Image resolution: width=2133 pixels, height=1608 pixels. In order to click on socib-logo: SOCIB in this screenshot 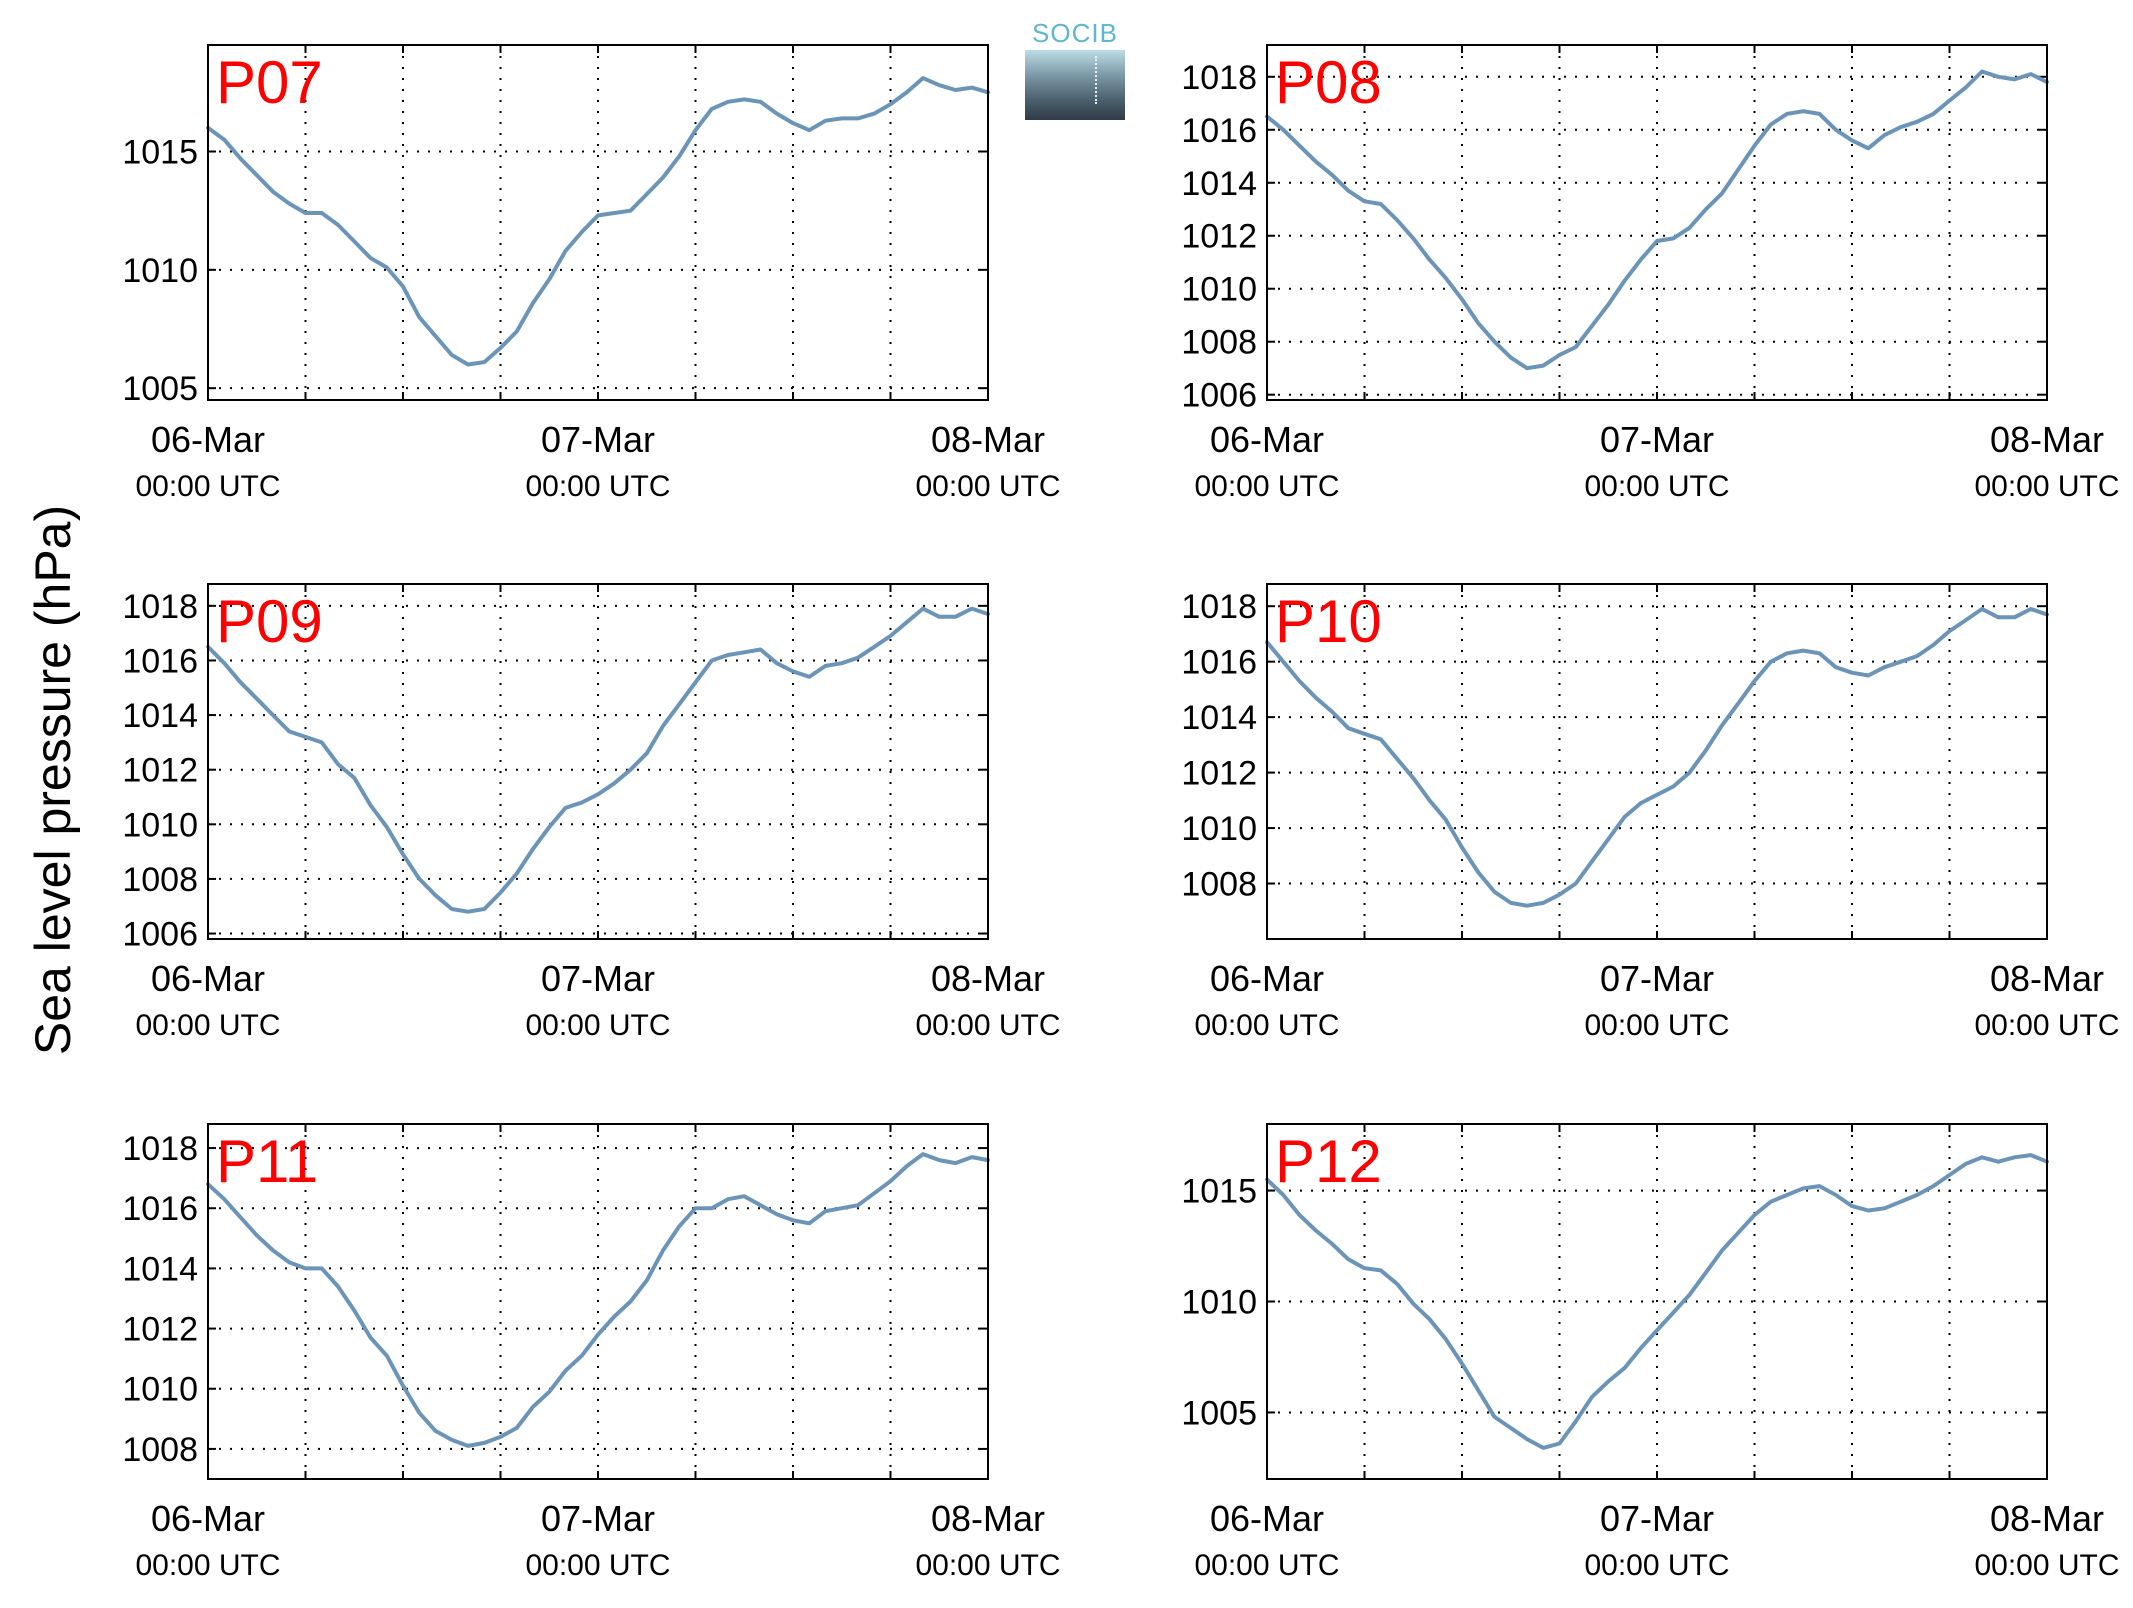, I will do `click(1075, 69)`.